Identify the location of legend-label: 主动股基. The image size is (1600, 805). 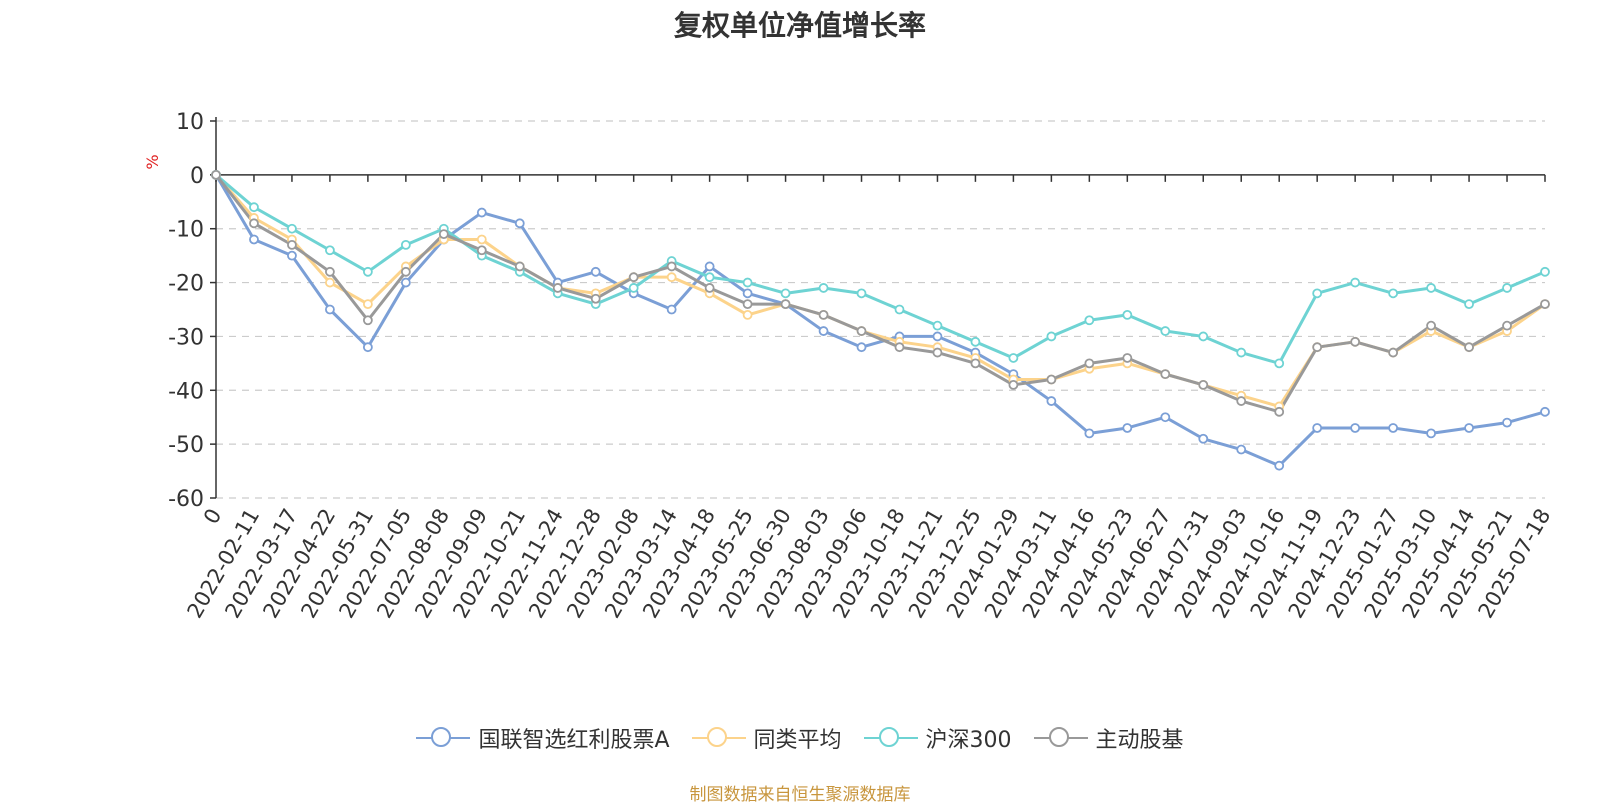
(1139, 740).